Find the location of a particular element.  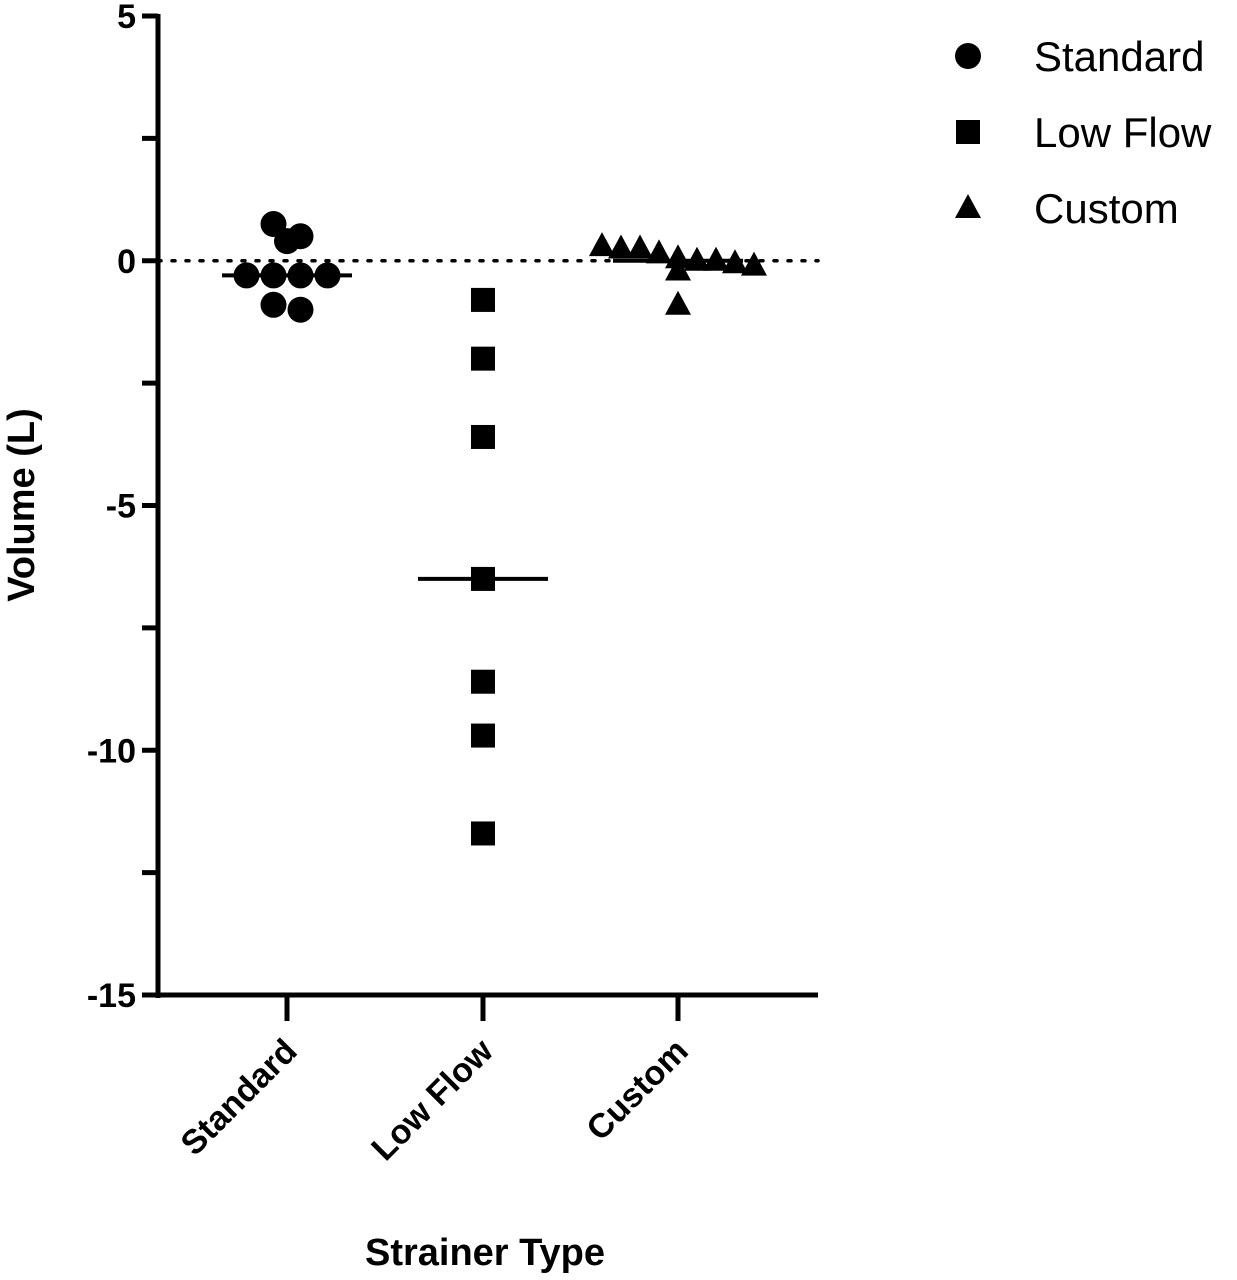

y-axis-title: Volume (L) is located at coordinates (22, 505).